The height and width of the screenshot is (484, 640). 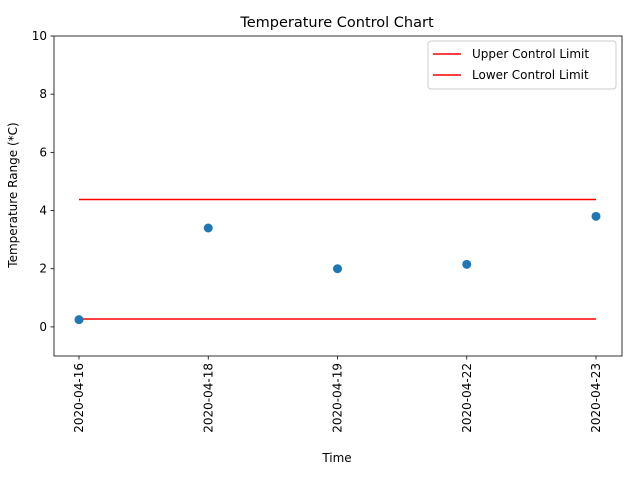 What do you see at coordinates (43, 327) in the screenshot?
I see `y-tick-label: 0` at bounding box center [43, 327].